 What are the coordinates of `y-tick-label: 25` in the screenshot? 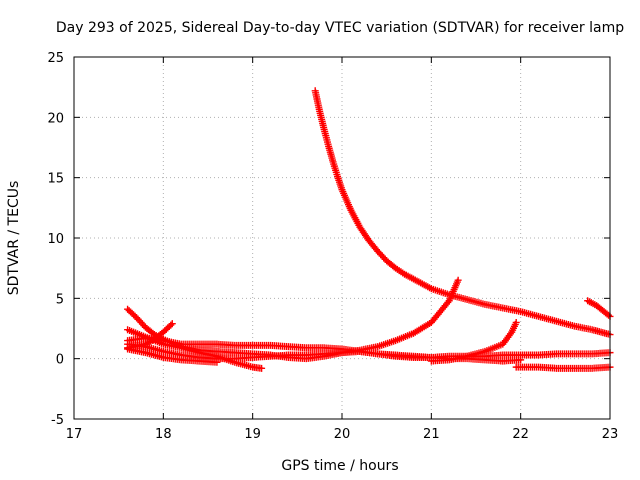 It's located at (55, 58).